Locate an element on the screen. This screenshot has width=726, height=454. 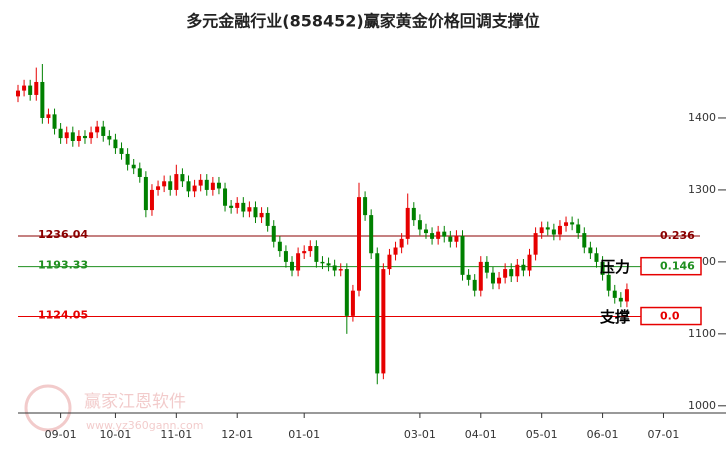
x-tick-label: 06-01 is located at coordinates (603, 434).